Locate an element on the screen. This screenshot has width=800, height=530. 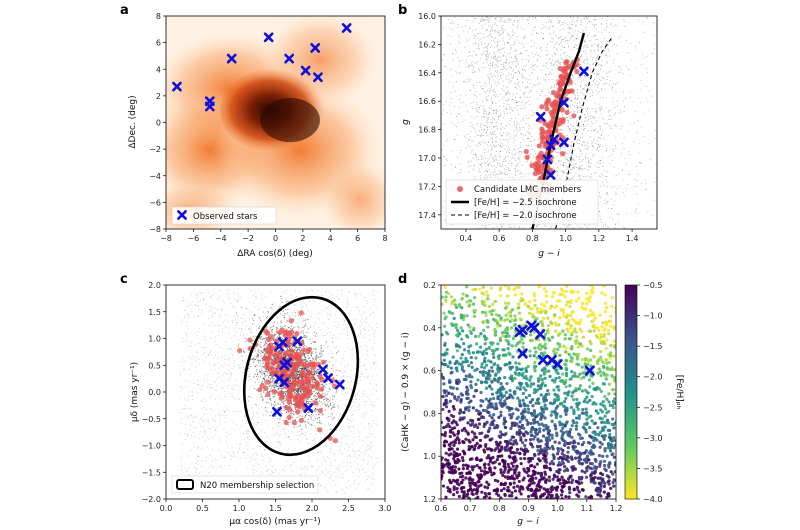
y-tick-label: 16.6 is located at coordinates (427, 101).